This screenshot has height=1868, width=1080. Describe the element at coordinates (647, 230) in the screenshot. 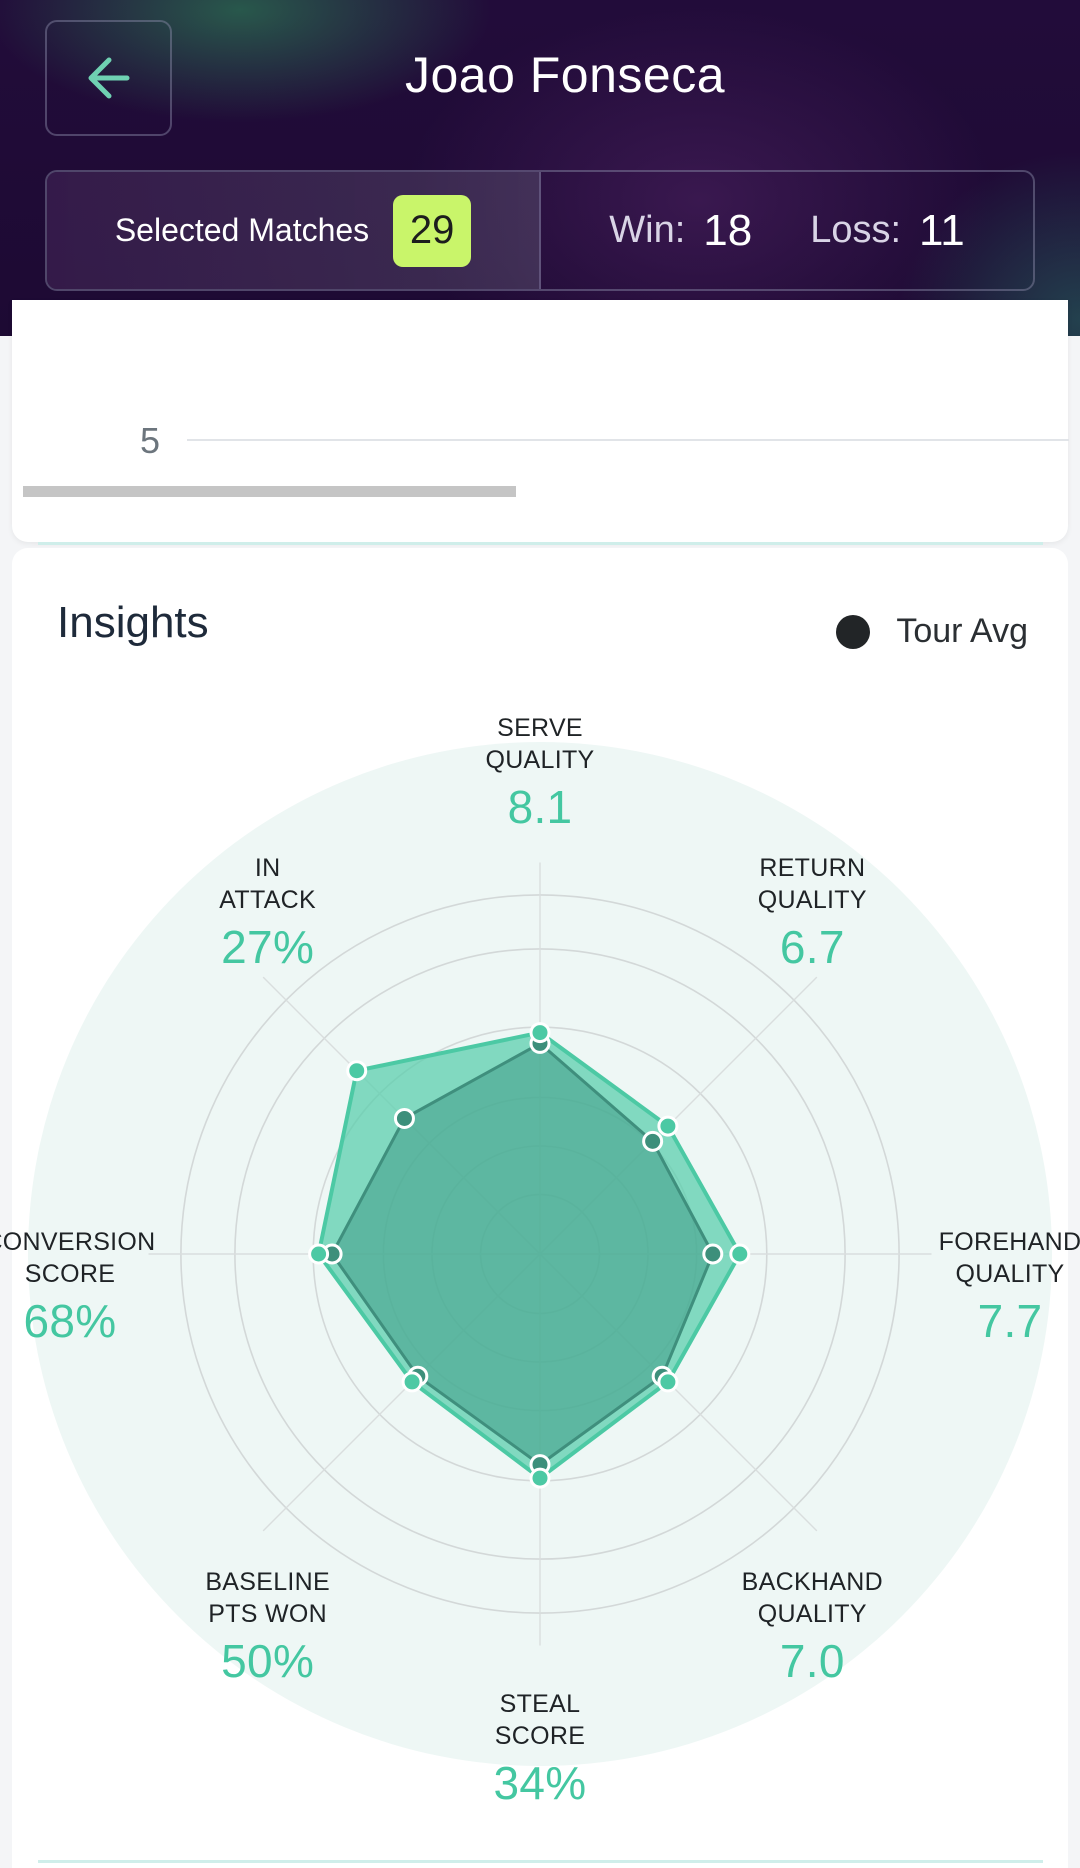

I see `win-label: Win:` at that location.